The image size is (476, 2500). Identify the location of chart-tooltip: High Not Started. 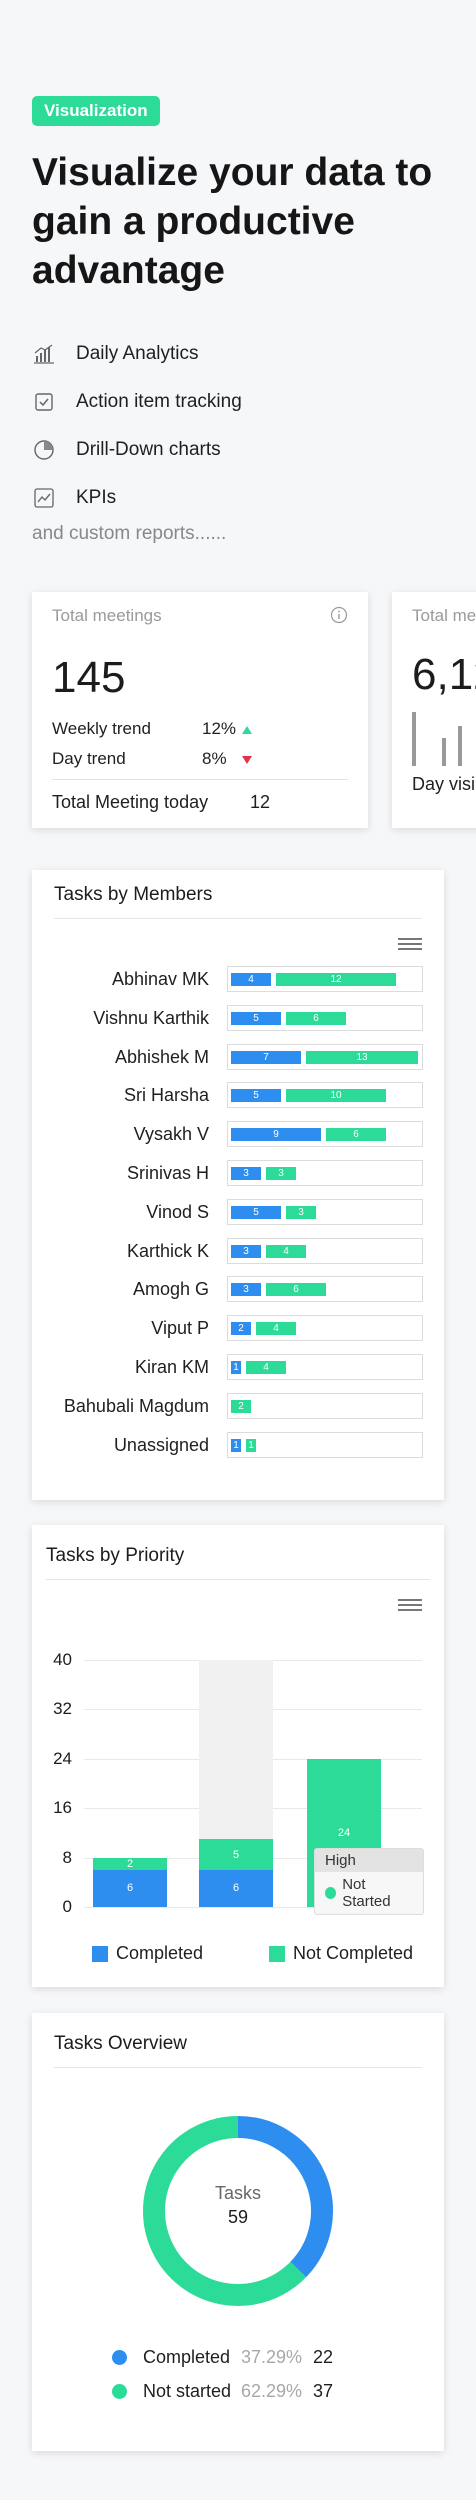
(369, 1881).